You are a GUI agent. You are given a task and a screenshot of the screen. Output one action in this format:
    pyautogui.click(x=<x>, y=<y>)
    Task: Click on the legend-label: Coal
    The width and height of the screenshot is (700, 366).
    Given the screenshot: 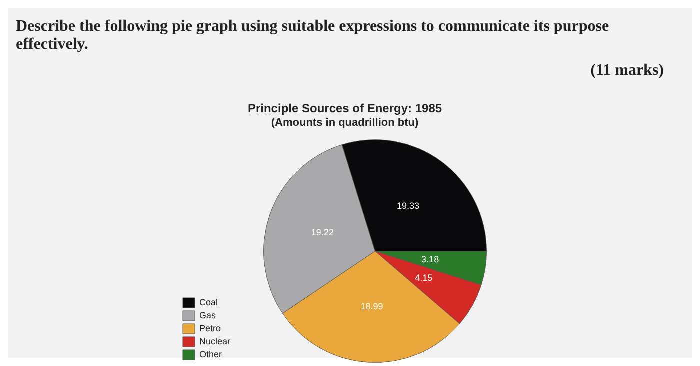 What is the action you would take?
    pyautogui.click(x=209, y=302)
    